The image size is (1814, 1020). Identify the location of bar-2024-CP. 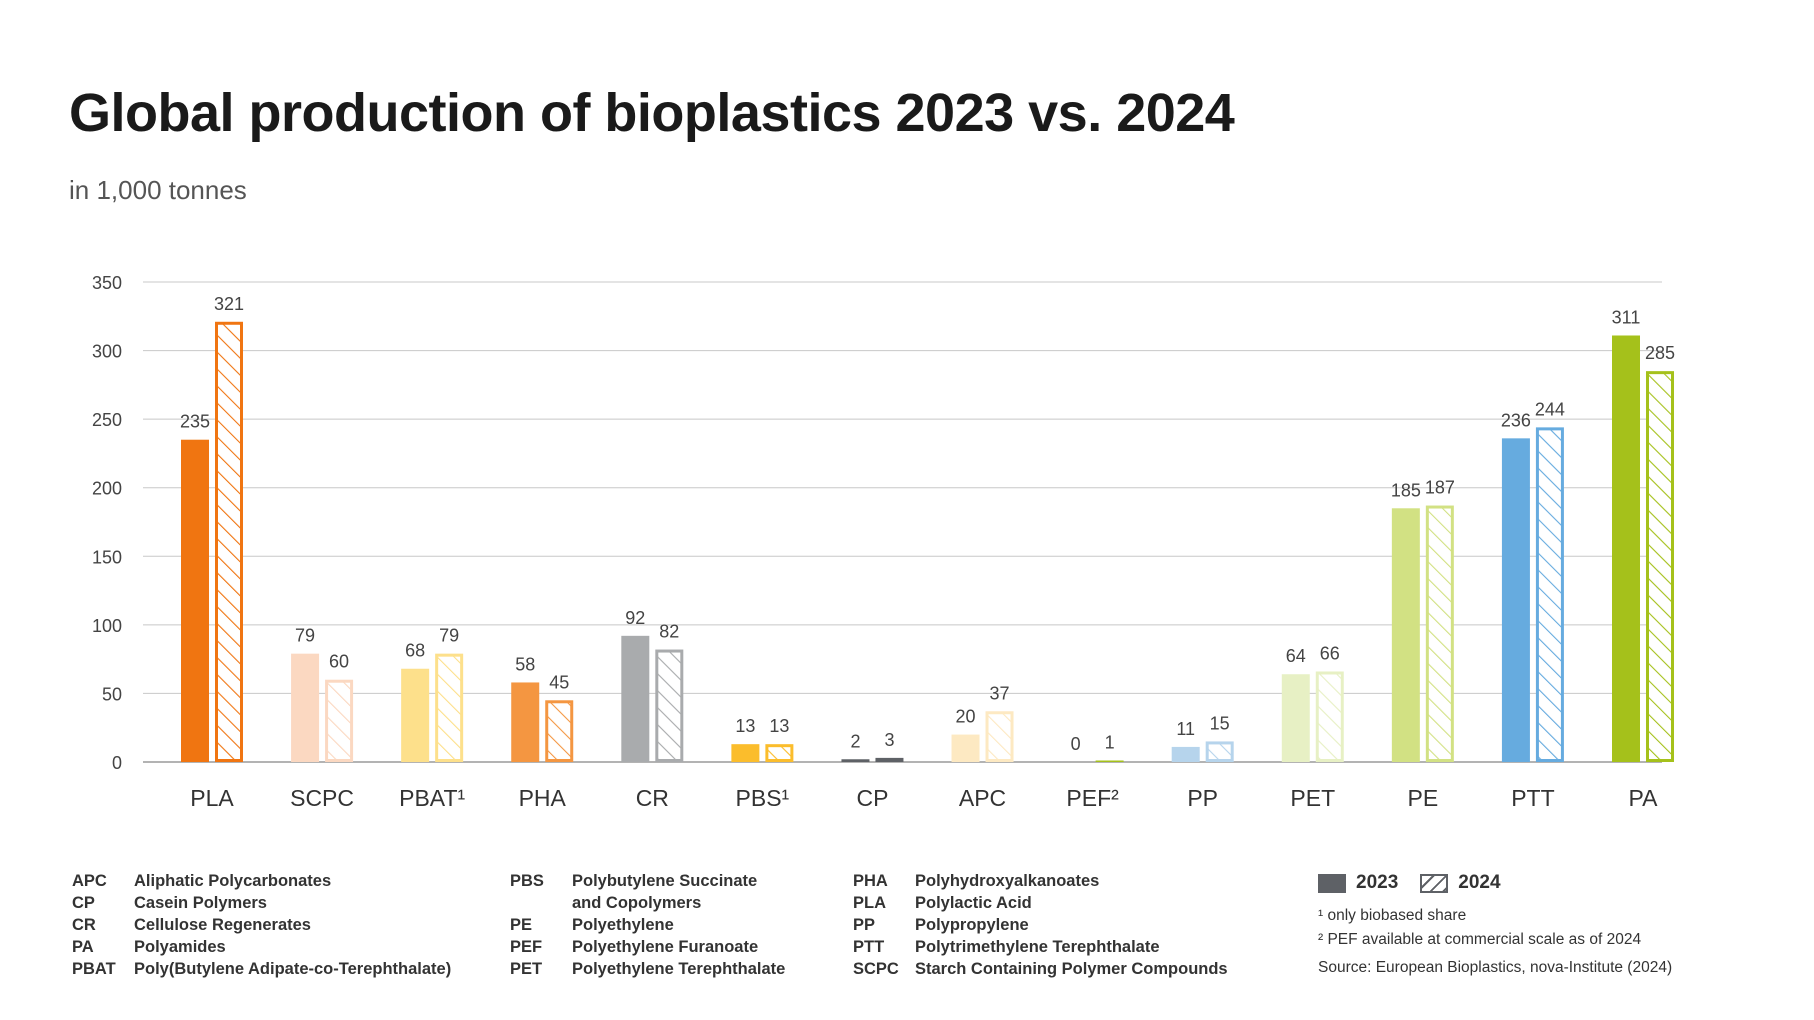
(889, 760).